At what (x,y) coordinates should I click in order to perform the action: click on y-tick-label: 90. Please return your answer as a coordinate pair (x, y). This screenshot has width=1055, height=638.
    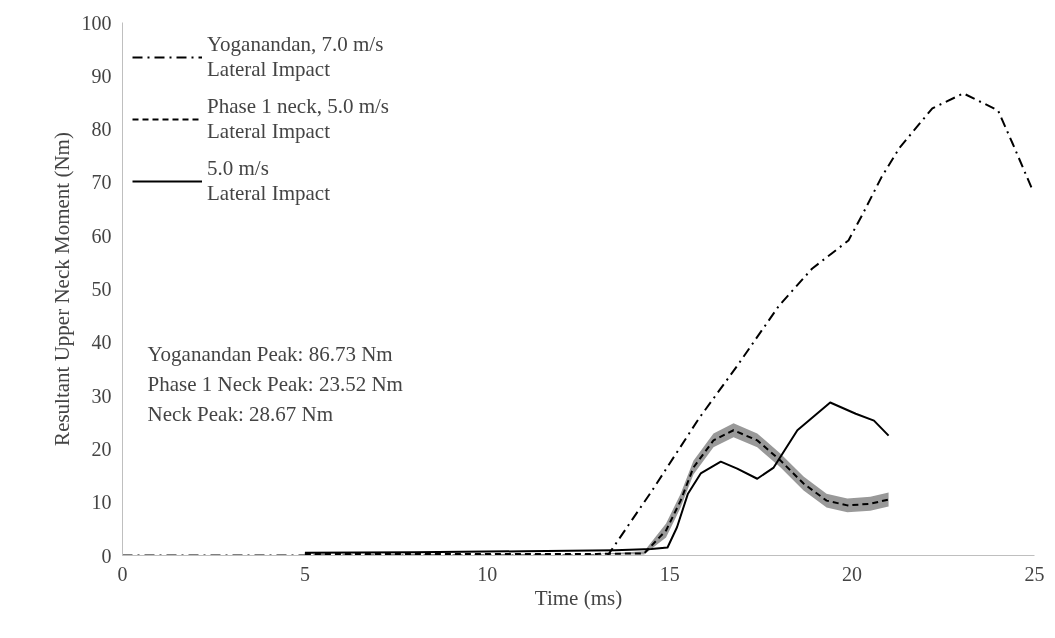
    Looking at the image, I should click on (101, 75).